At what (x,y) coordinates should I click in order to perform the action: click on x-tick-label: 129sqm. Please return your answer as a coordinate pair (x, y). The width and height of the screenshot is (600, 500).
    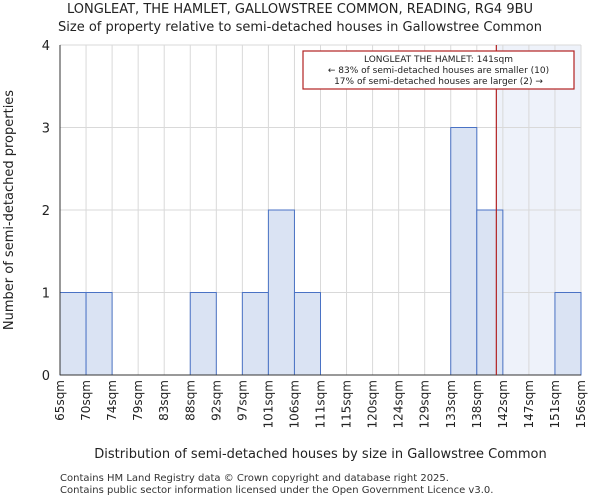
    Looking at the image, I should click on (425, 404).